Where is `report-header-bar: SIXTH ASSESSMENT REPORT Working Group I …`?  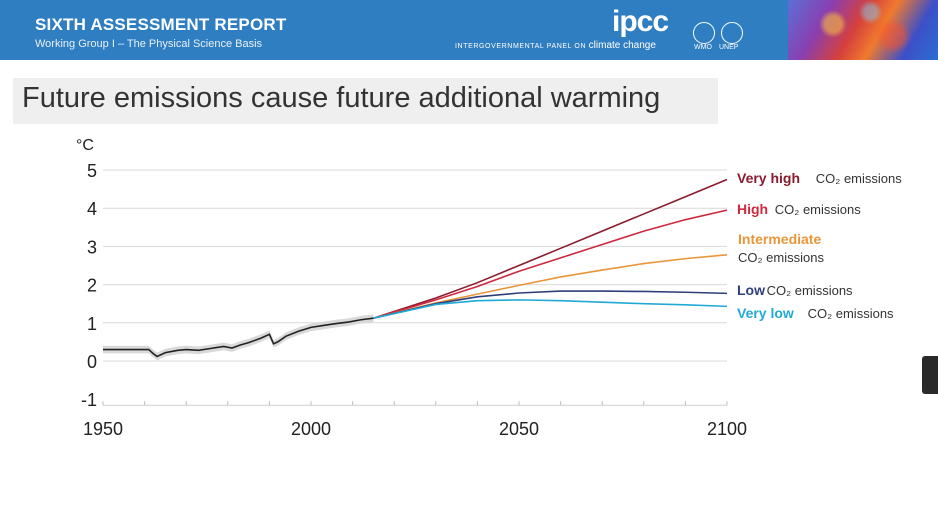
report-header-bar: SIXTH ASSESSMENT REPORT Working Group I … is located at coordinates (469, 30).